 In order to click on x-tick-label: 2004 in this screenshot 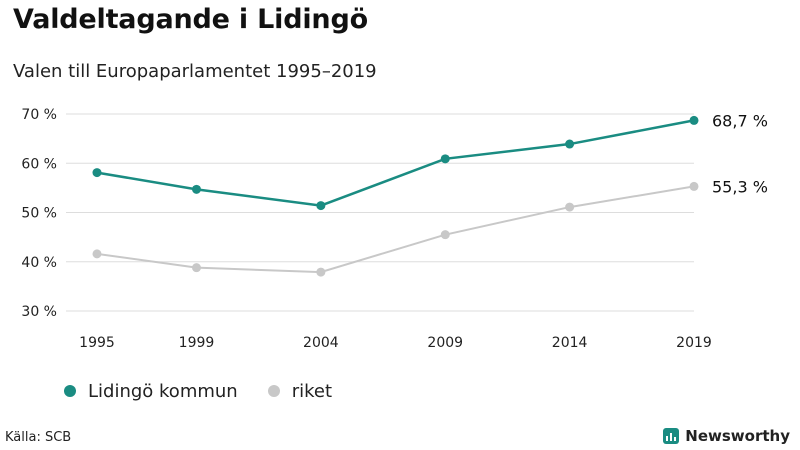, I will do `click(321, 343)`.